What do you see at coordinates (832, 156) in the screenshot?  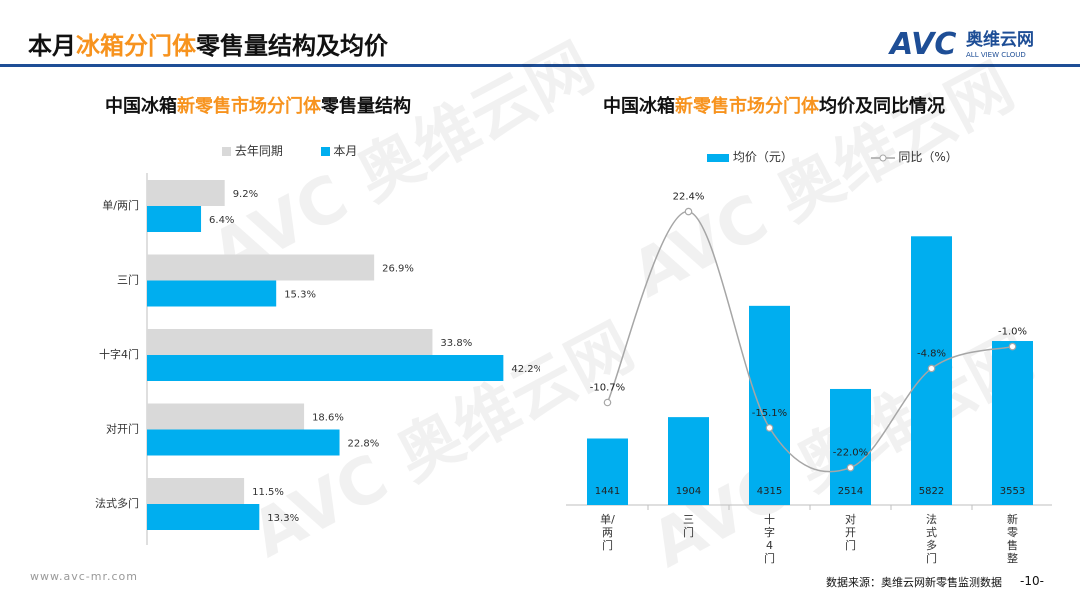 I see `right-legend: 均价（元） 同比（%）` at bounding box center [832, 156].